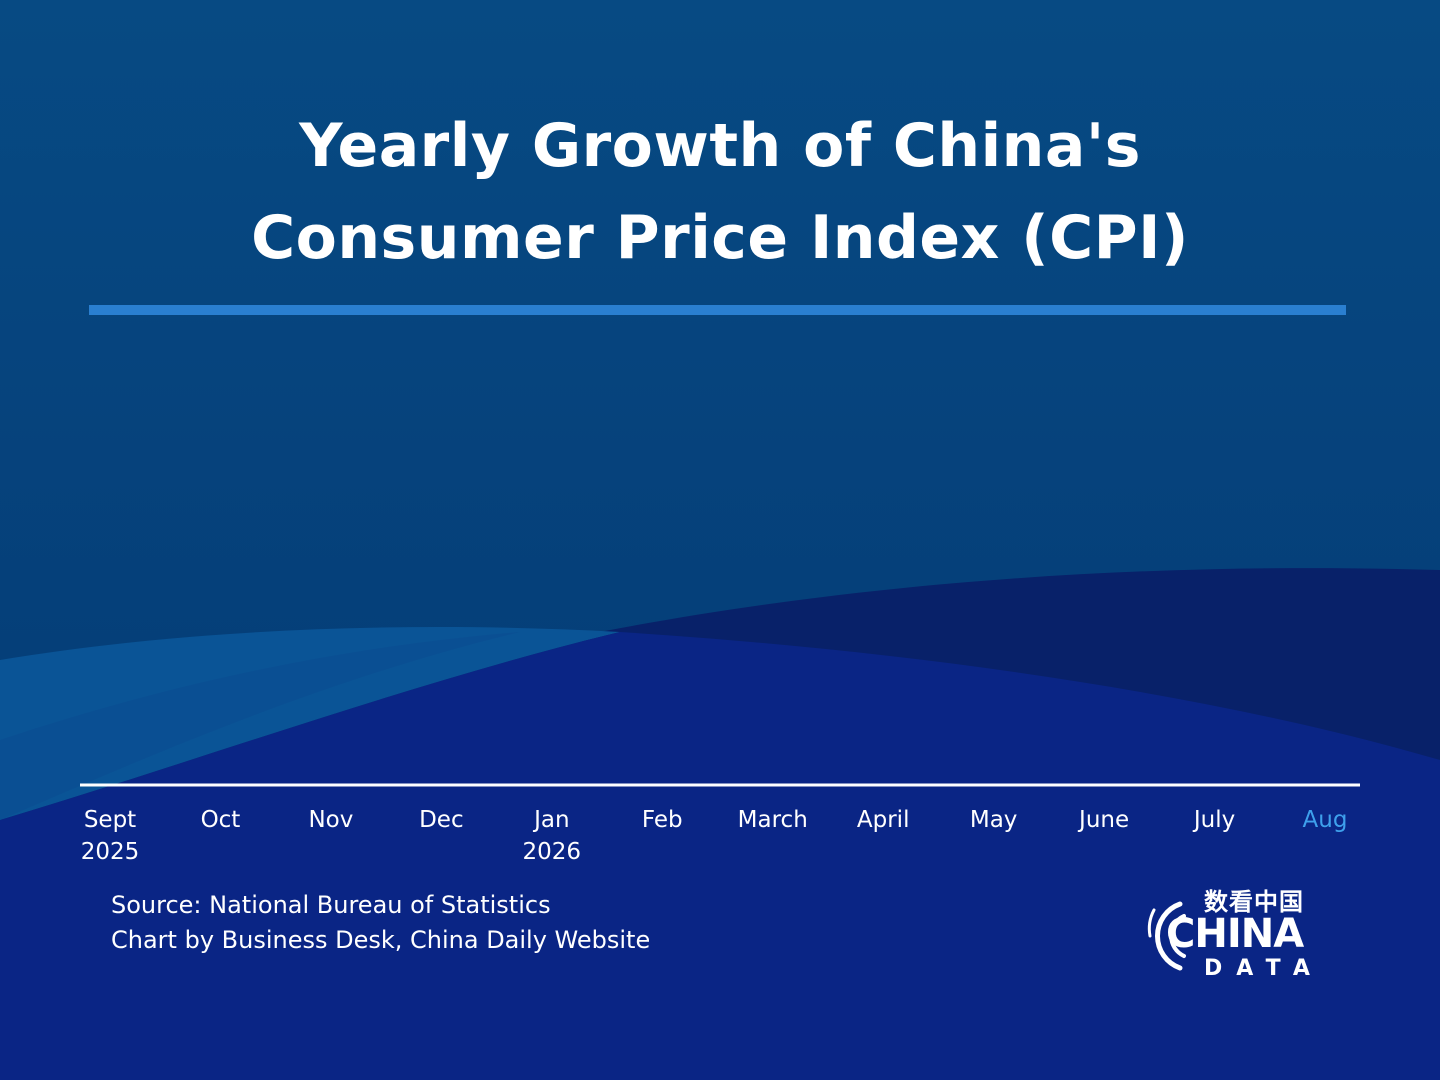 The height and width of the screenshot is (1080, 1440). What do you see at coordinates (720, 238) in the screenshot?
I see `chart-title-line-2: Consumer Price Index (CPI)` at bounding box center [720, 238].